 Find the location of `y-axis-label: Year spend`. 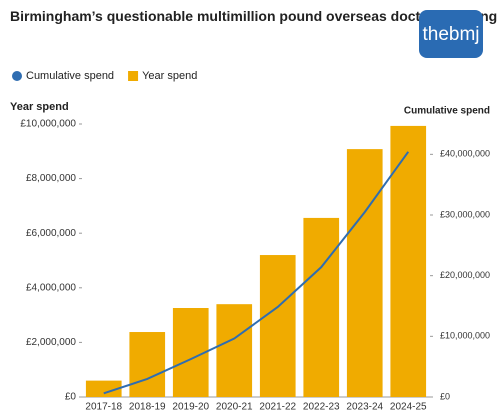

y-axis-label: Year spend is located at coordinates (39, 107).